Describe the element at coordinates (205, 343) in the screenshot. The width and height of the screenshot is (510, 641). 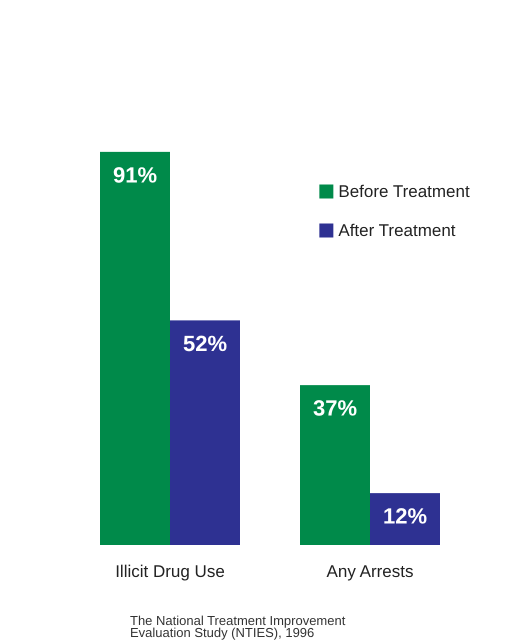
I see `data-label: 52%` at that location.